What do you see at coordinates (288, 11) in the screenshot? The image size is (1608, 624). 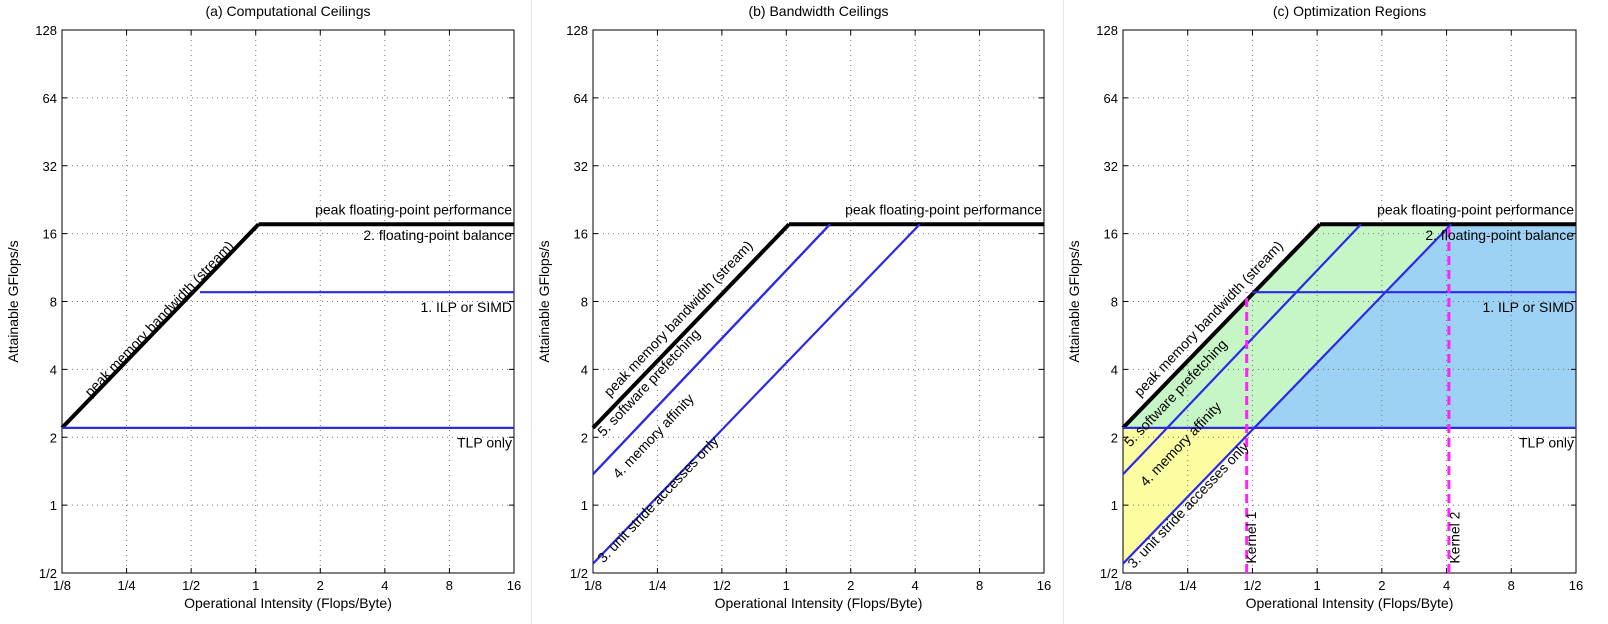 I see `chart-title: (a) Computational Ceilings` at bounding box center [288, 11].